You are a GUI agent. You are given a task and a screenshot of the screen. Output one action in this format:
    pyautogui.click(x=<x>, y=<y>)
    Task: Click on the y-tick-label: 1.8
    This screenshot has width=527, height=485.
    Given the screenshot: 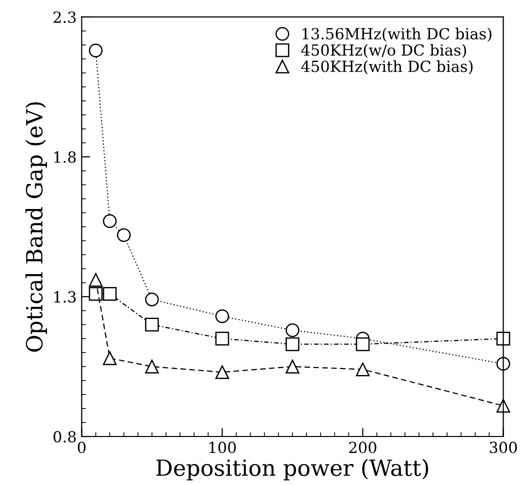 What is the action you would take?
    pyautogui.click(x=65, y=157)
    